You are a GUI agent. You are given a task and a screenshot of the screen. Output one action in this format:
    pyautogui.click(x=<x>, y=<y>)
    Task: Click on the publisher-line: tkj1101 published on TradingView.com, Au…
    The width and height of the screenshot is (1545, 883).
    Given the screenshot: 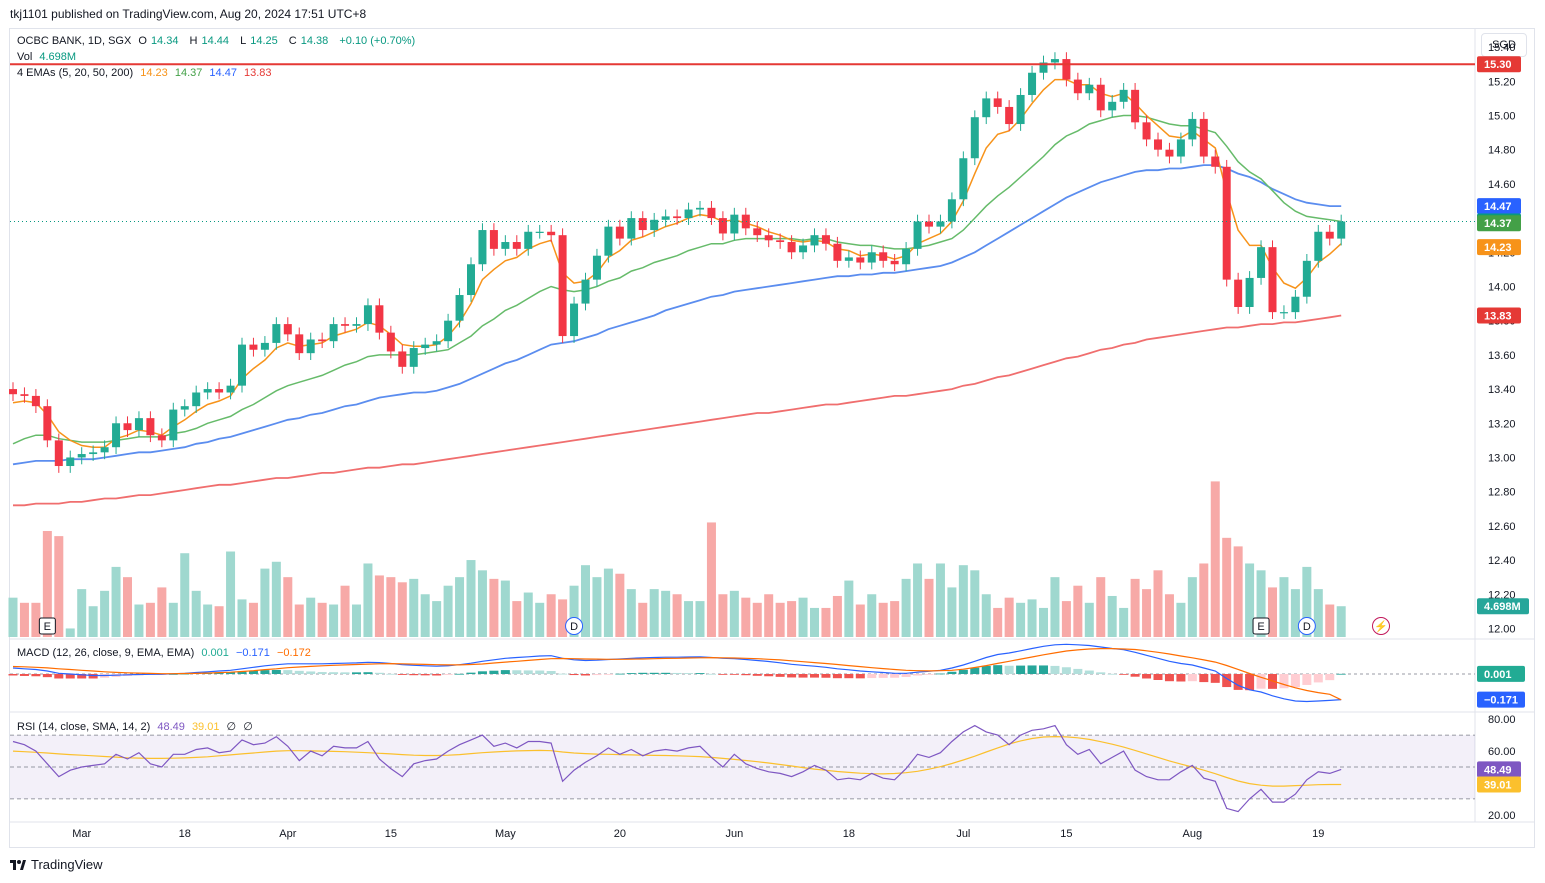 What is the action you would take?
    pyautogui.click(x=188, y=14)
    